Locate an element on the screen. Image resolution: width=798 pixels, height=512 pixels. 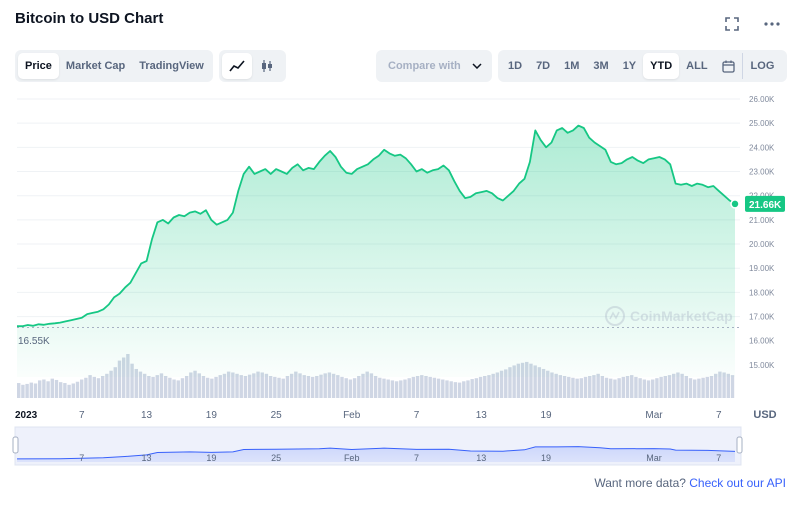
calendar-icon is located at coordinates (728, 66).